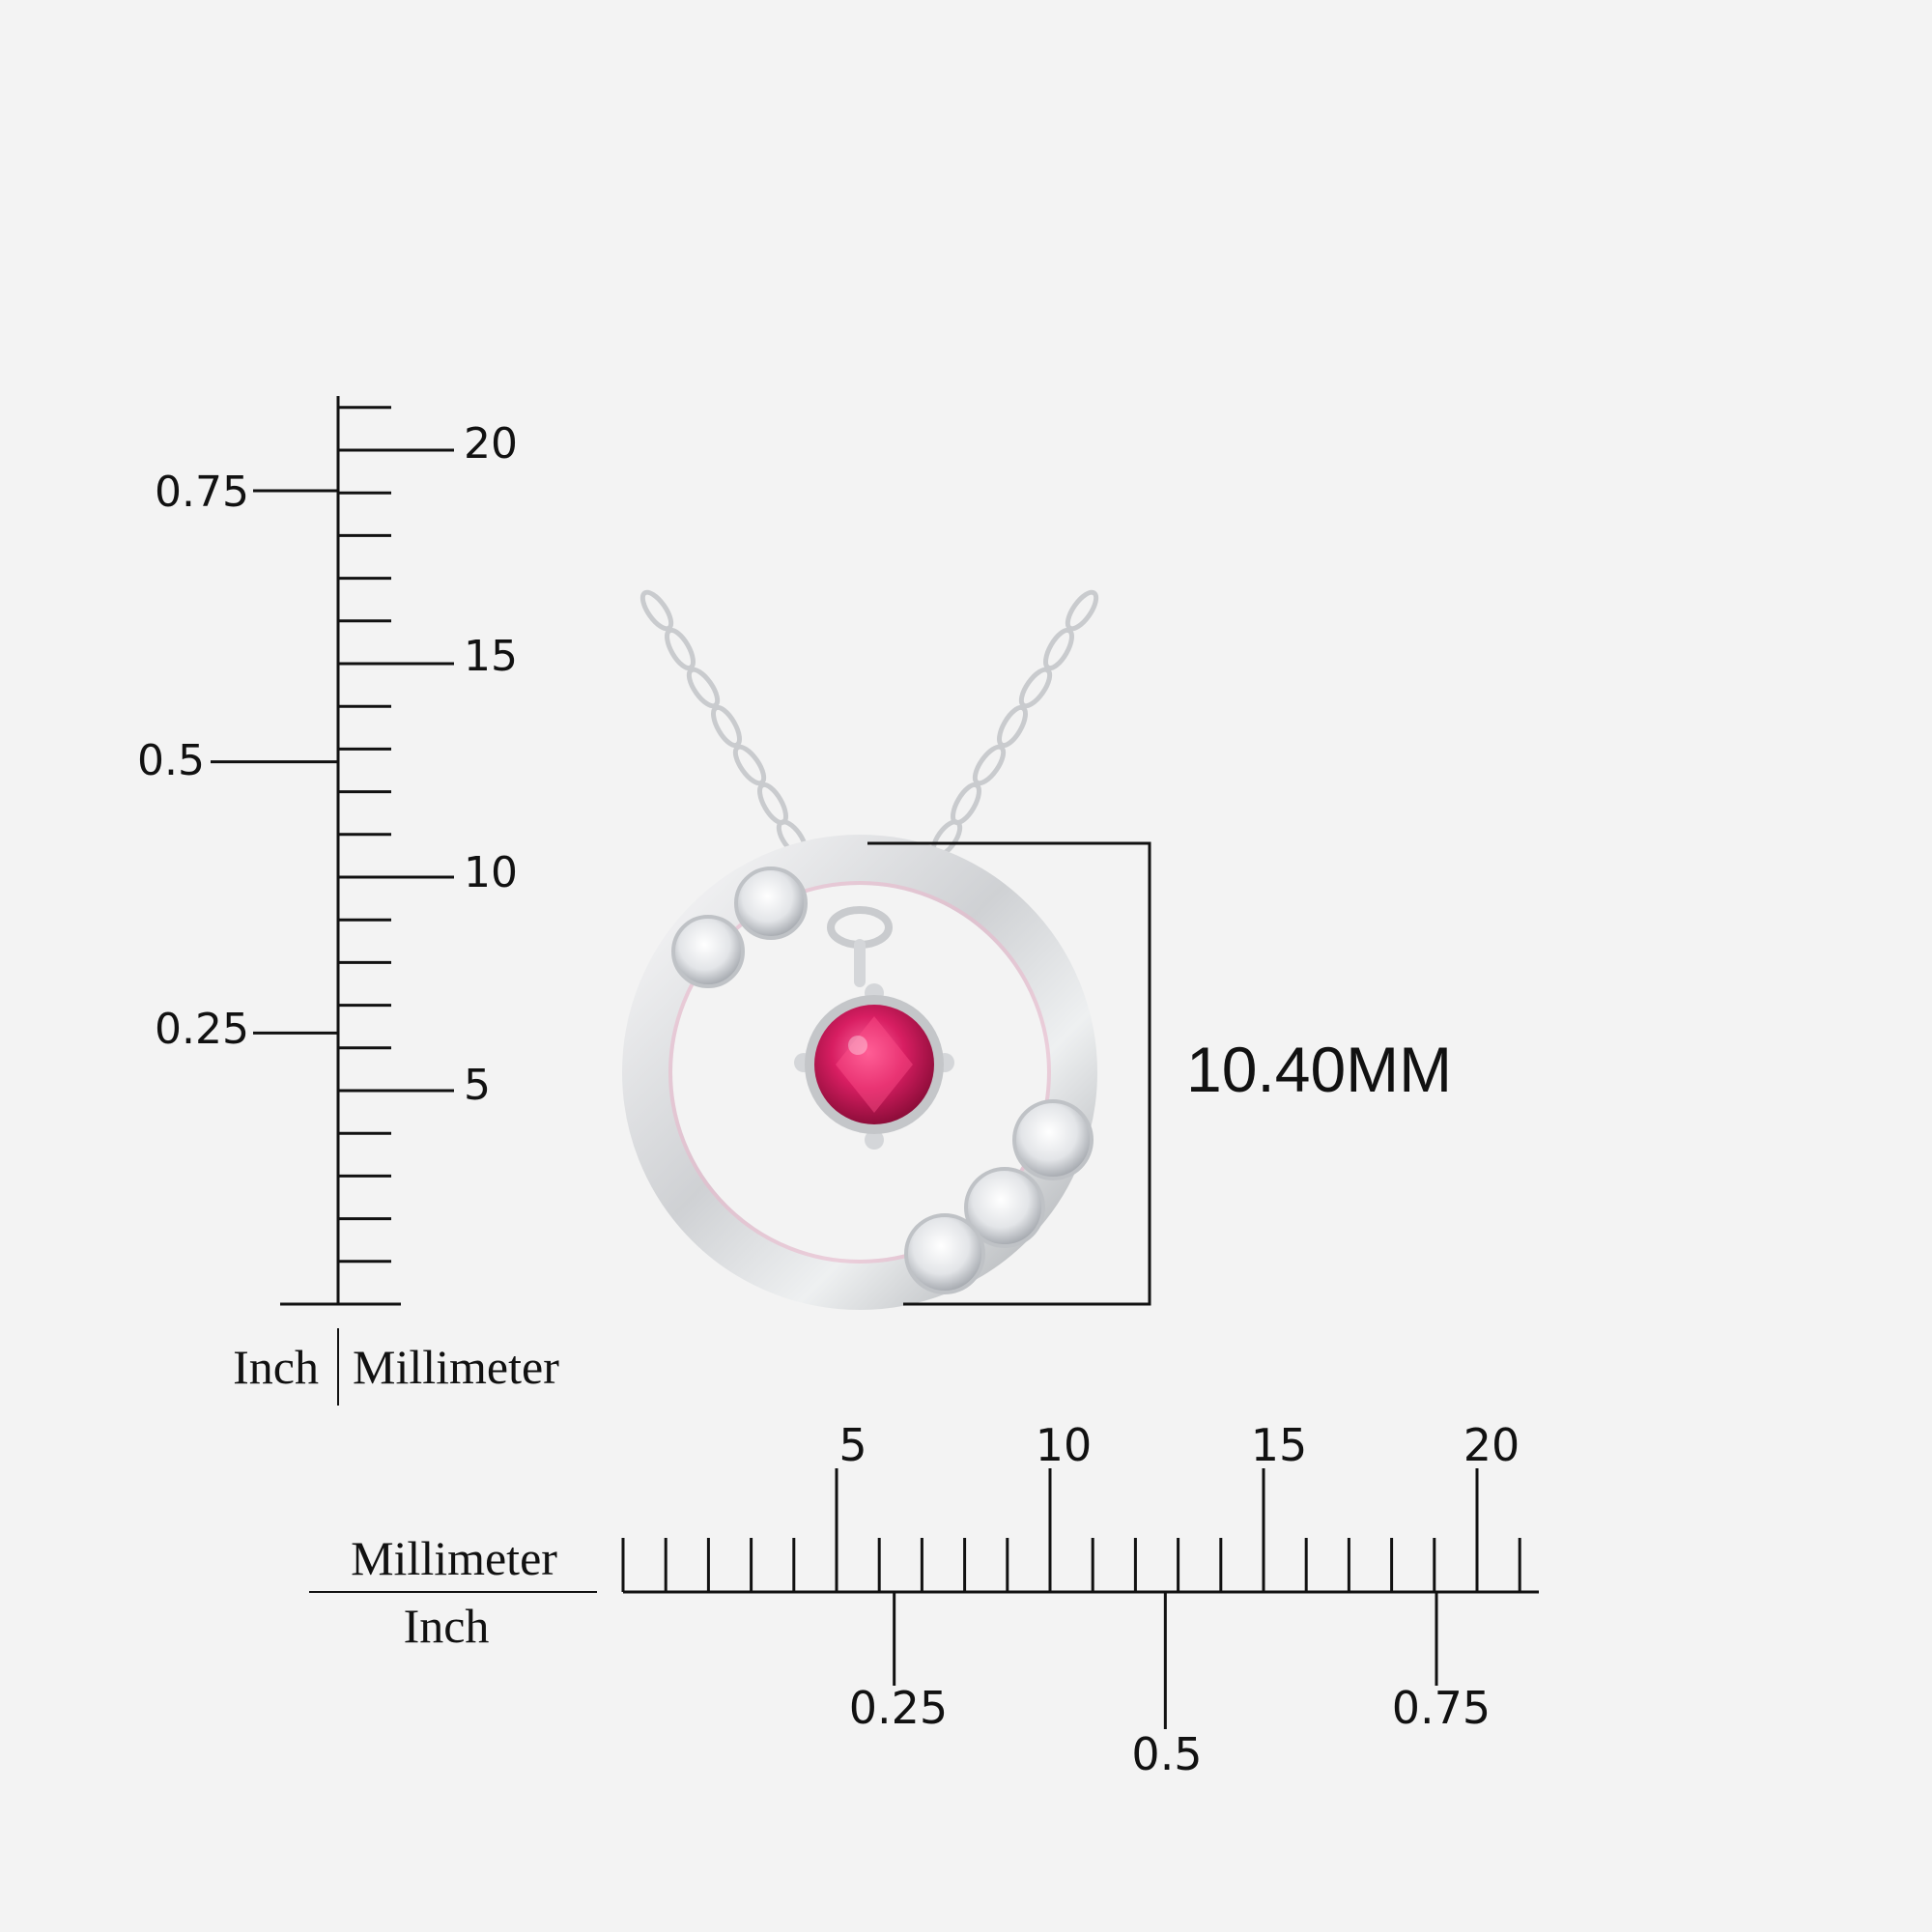  I want to click on diamond-stones, so click(882, 1080).